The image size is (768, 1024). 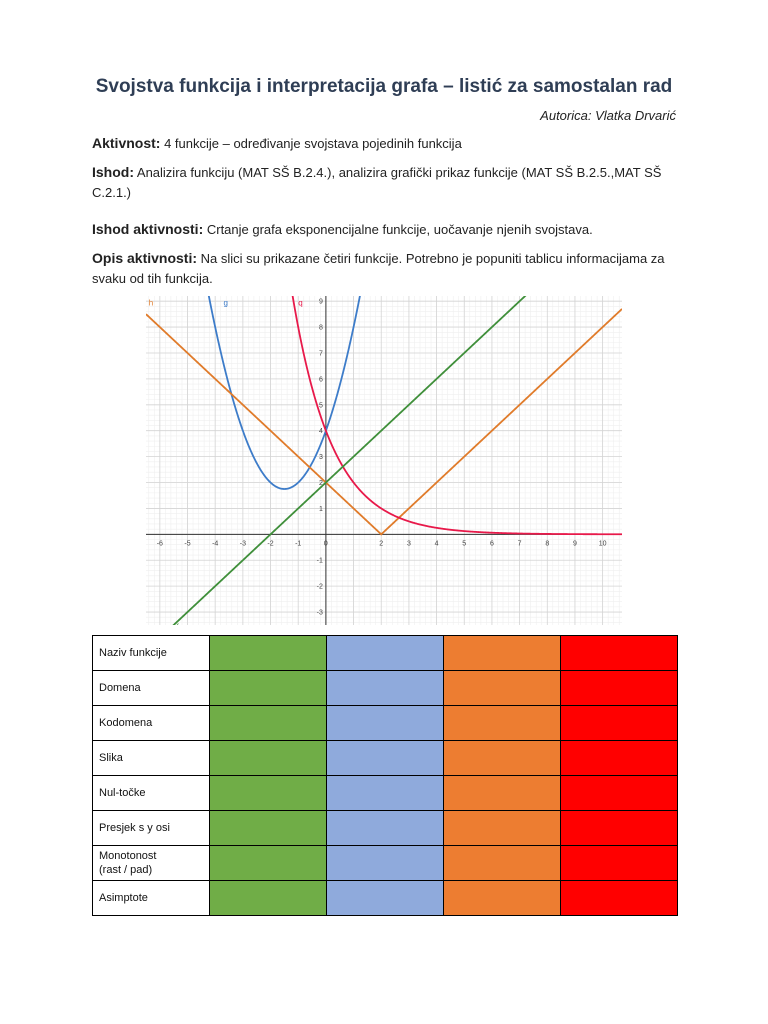 What do you see at coordinates (187, 543) in the screenshot?
I see `x-tick-label: -5` at bounding box center [187, 543].